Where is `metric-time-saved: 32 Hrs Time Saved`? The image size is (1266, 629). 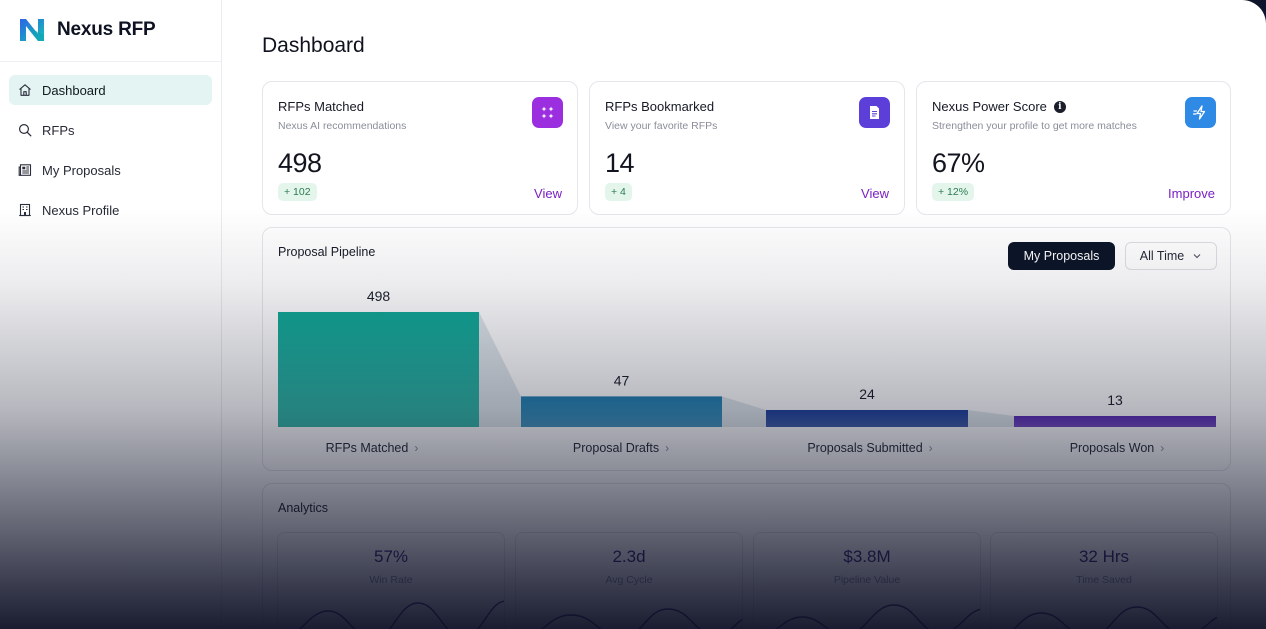 metric-time-saved: 32 Hrs Time Saved is located at coordinates (1104, 580).